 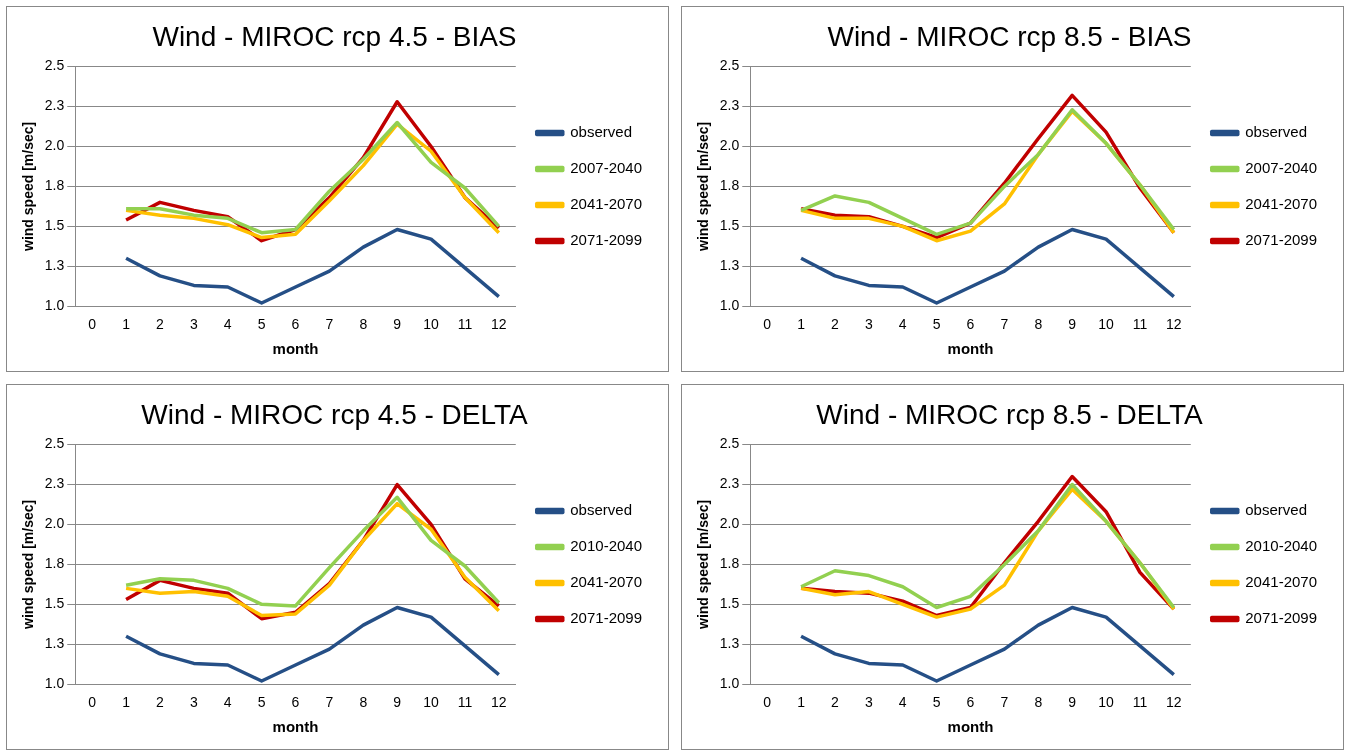 What do you see at coordinates (1009, 36) in the screenshot?
I see `chart-title: Wind - MIROC rcp 8.5 - BIAS` at bounding box center [1009, 36].